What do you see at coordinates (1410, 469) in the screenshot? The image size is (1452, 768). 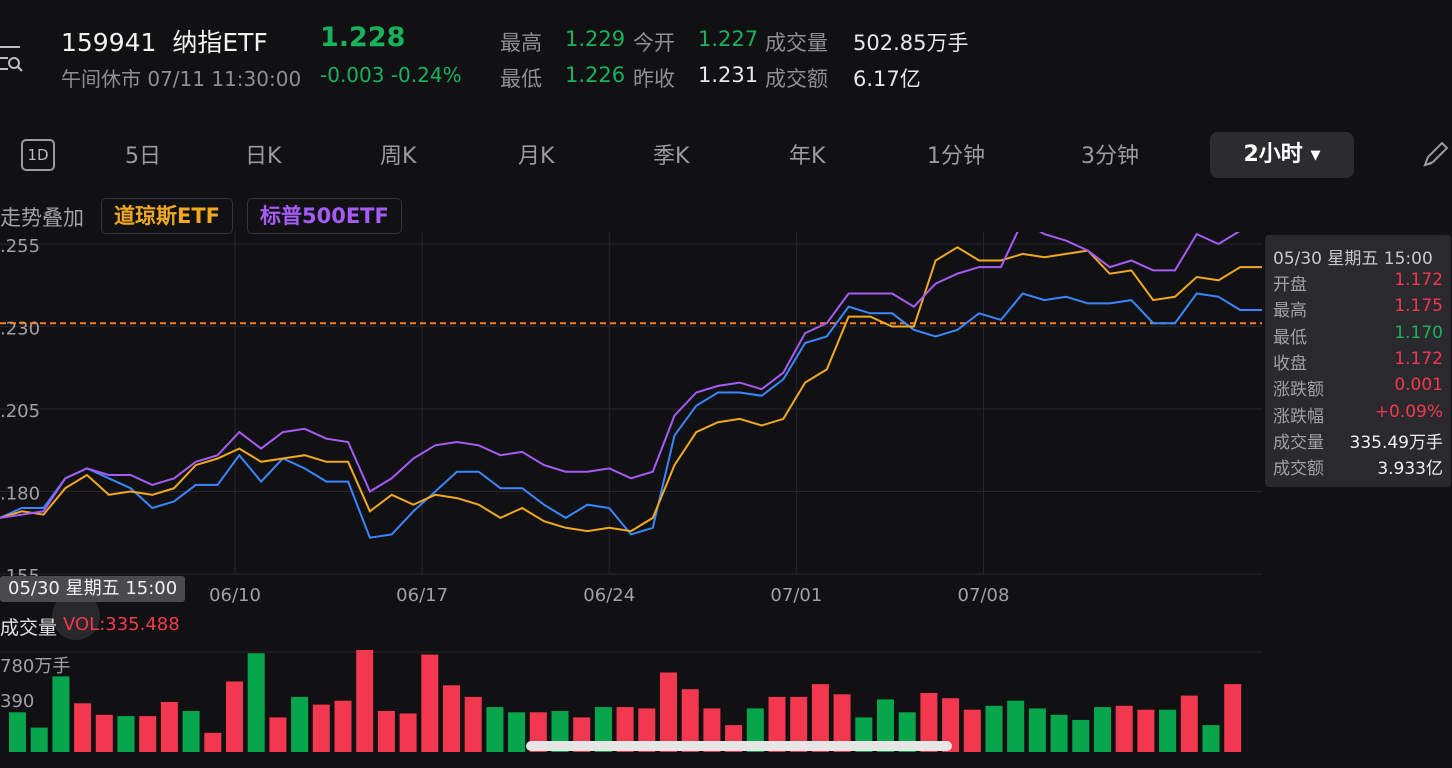 I see `tooltip-row-value: 3.933亿` at bounding box center [1410, 469].